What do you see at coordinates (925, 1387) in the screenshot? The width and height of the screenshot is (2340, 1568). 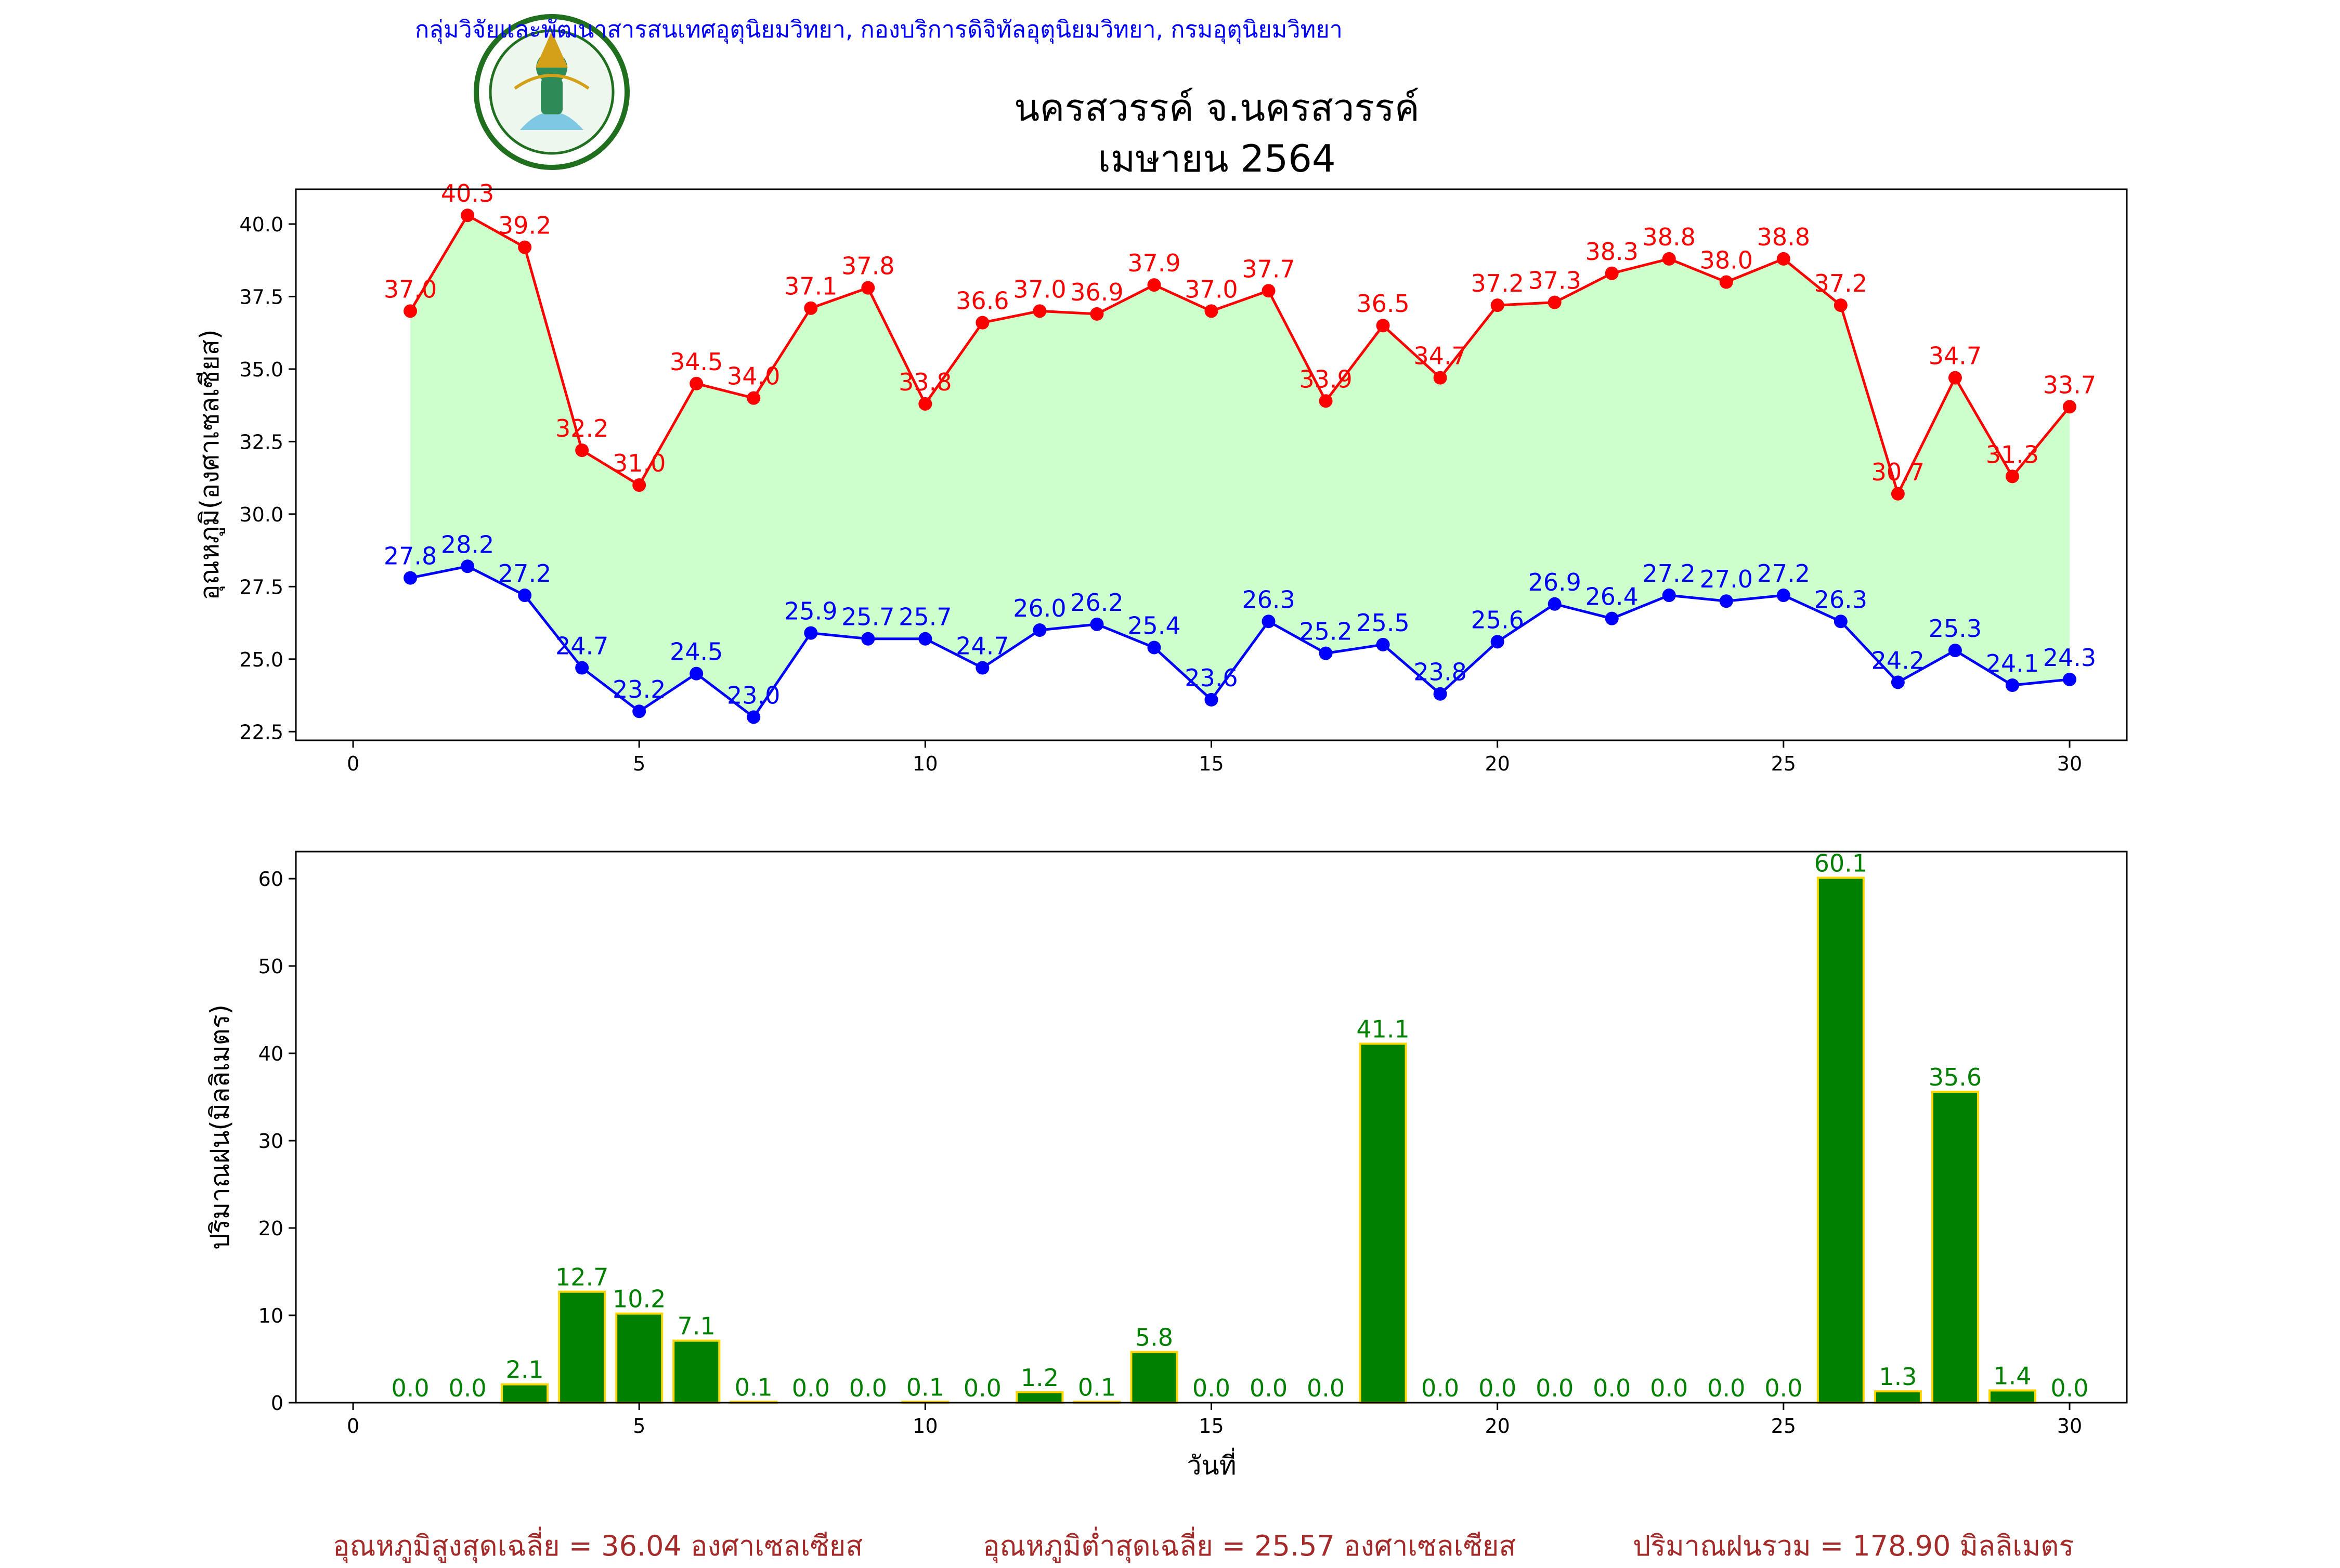 I see `rainfall-data-label: 0.1` at bounding box center [925, 1387].